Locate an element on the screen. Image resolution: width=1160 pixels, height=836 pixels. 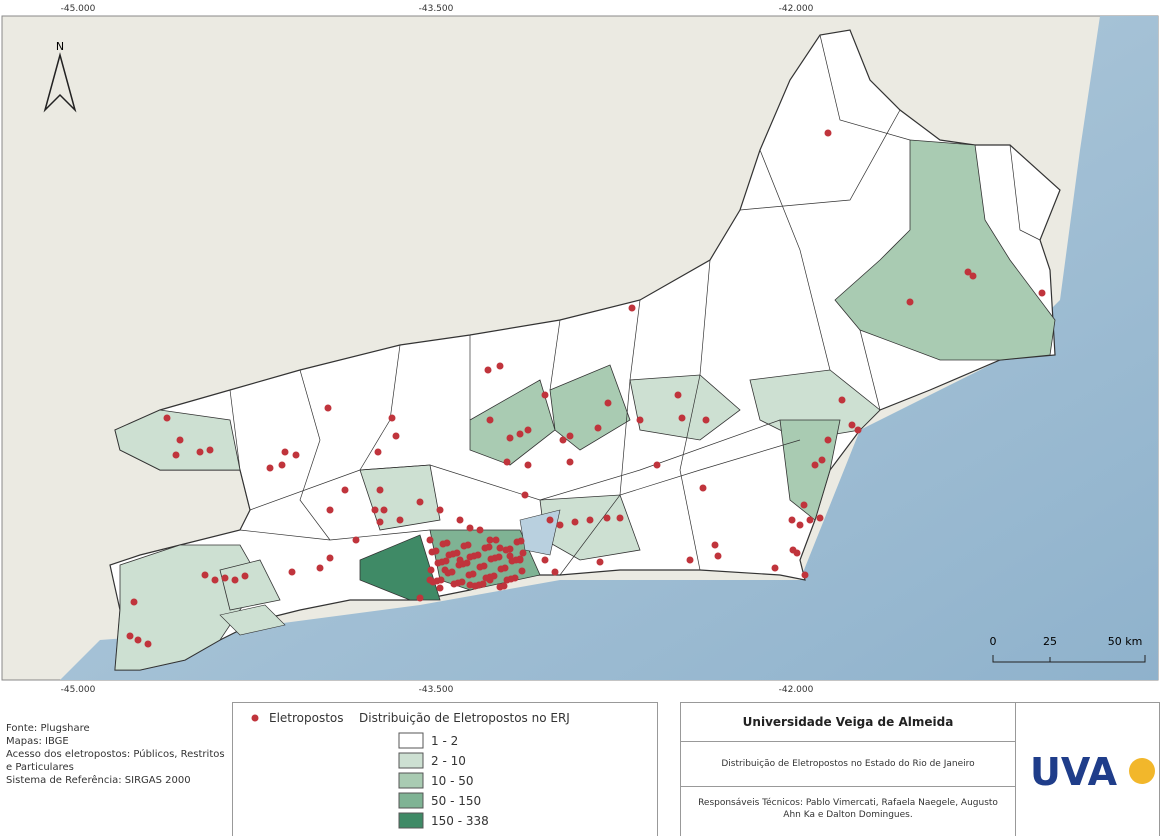
legend-class: 10 - 50 is located at coordinates (452, 781).